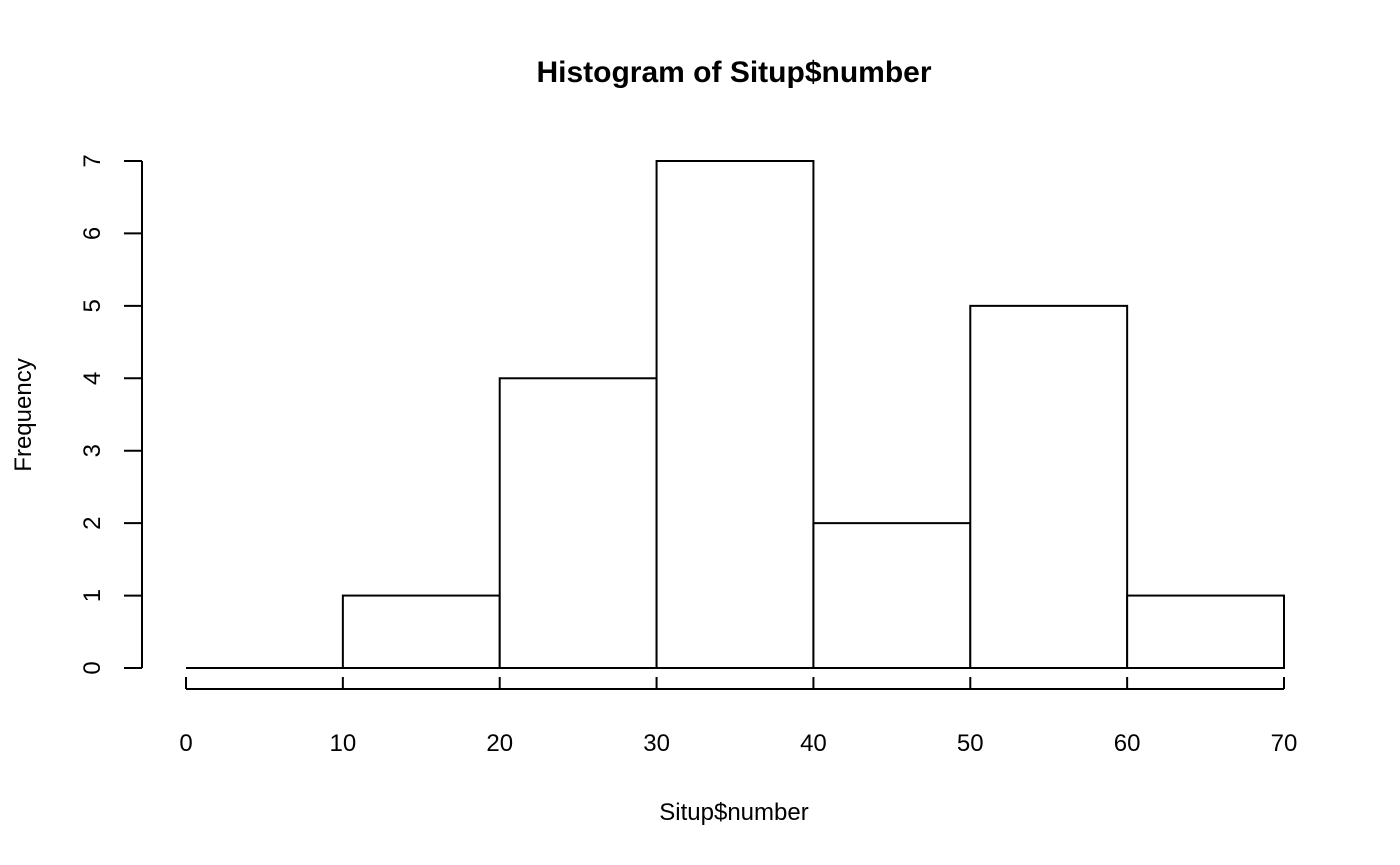 The height and width of the screenshot is (865, 1400). I want to click on y-axis: 0 1 2 3 4 5 6 7, so click(111, 414).